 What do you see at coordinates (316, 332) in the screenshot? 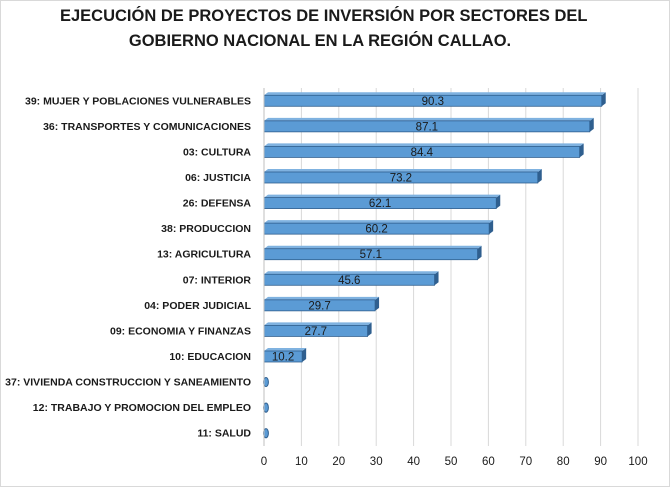
I see `data-label: 27.7` at bounding box center [316, 332].